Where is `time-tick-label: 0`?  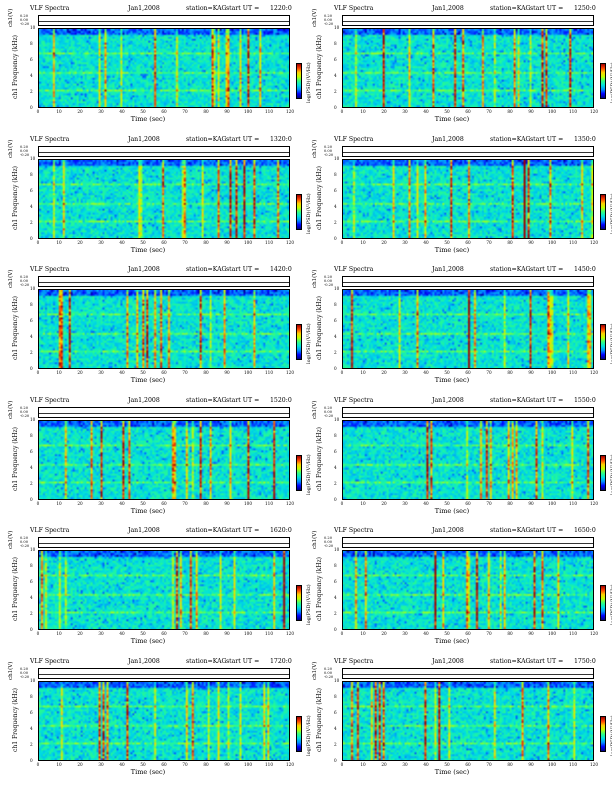
time-tick-label: 0 is located at coordinates (38, 372).